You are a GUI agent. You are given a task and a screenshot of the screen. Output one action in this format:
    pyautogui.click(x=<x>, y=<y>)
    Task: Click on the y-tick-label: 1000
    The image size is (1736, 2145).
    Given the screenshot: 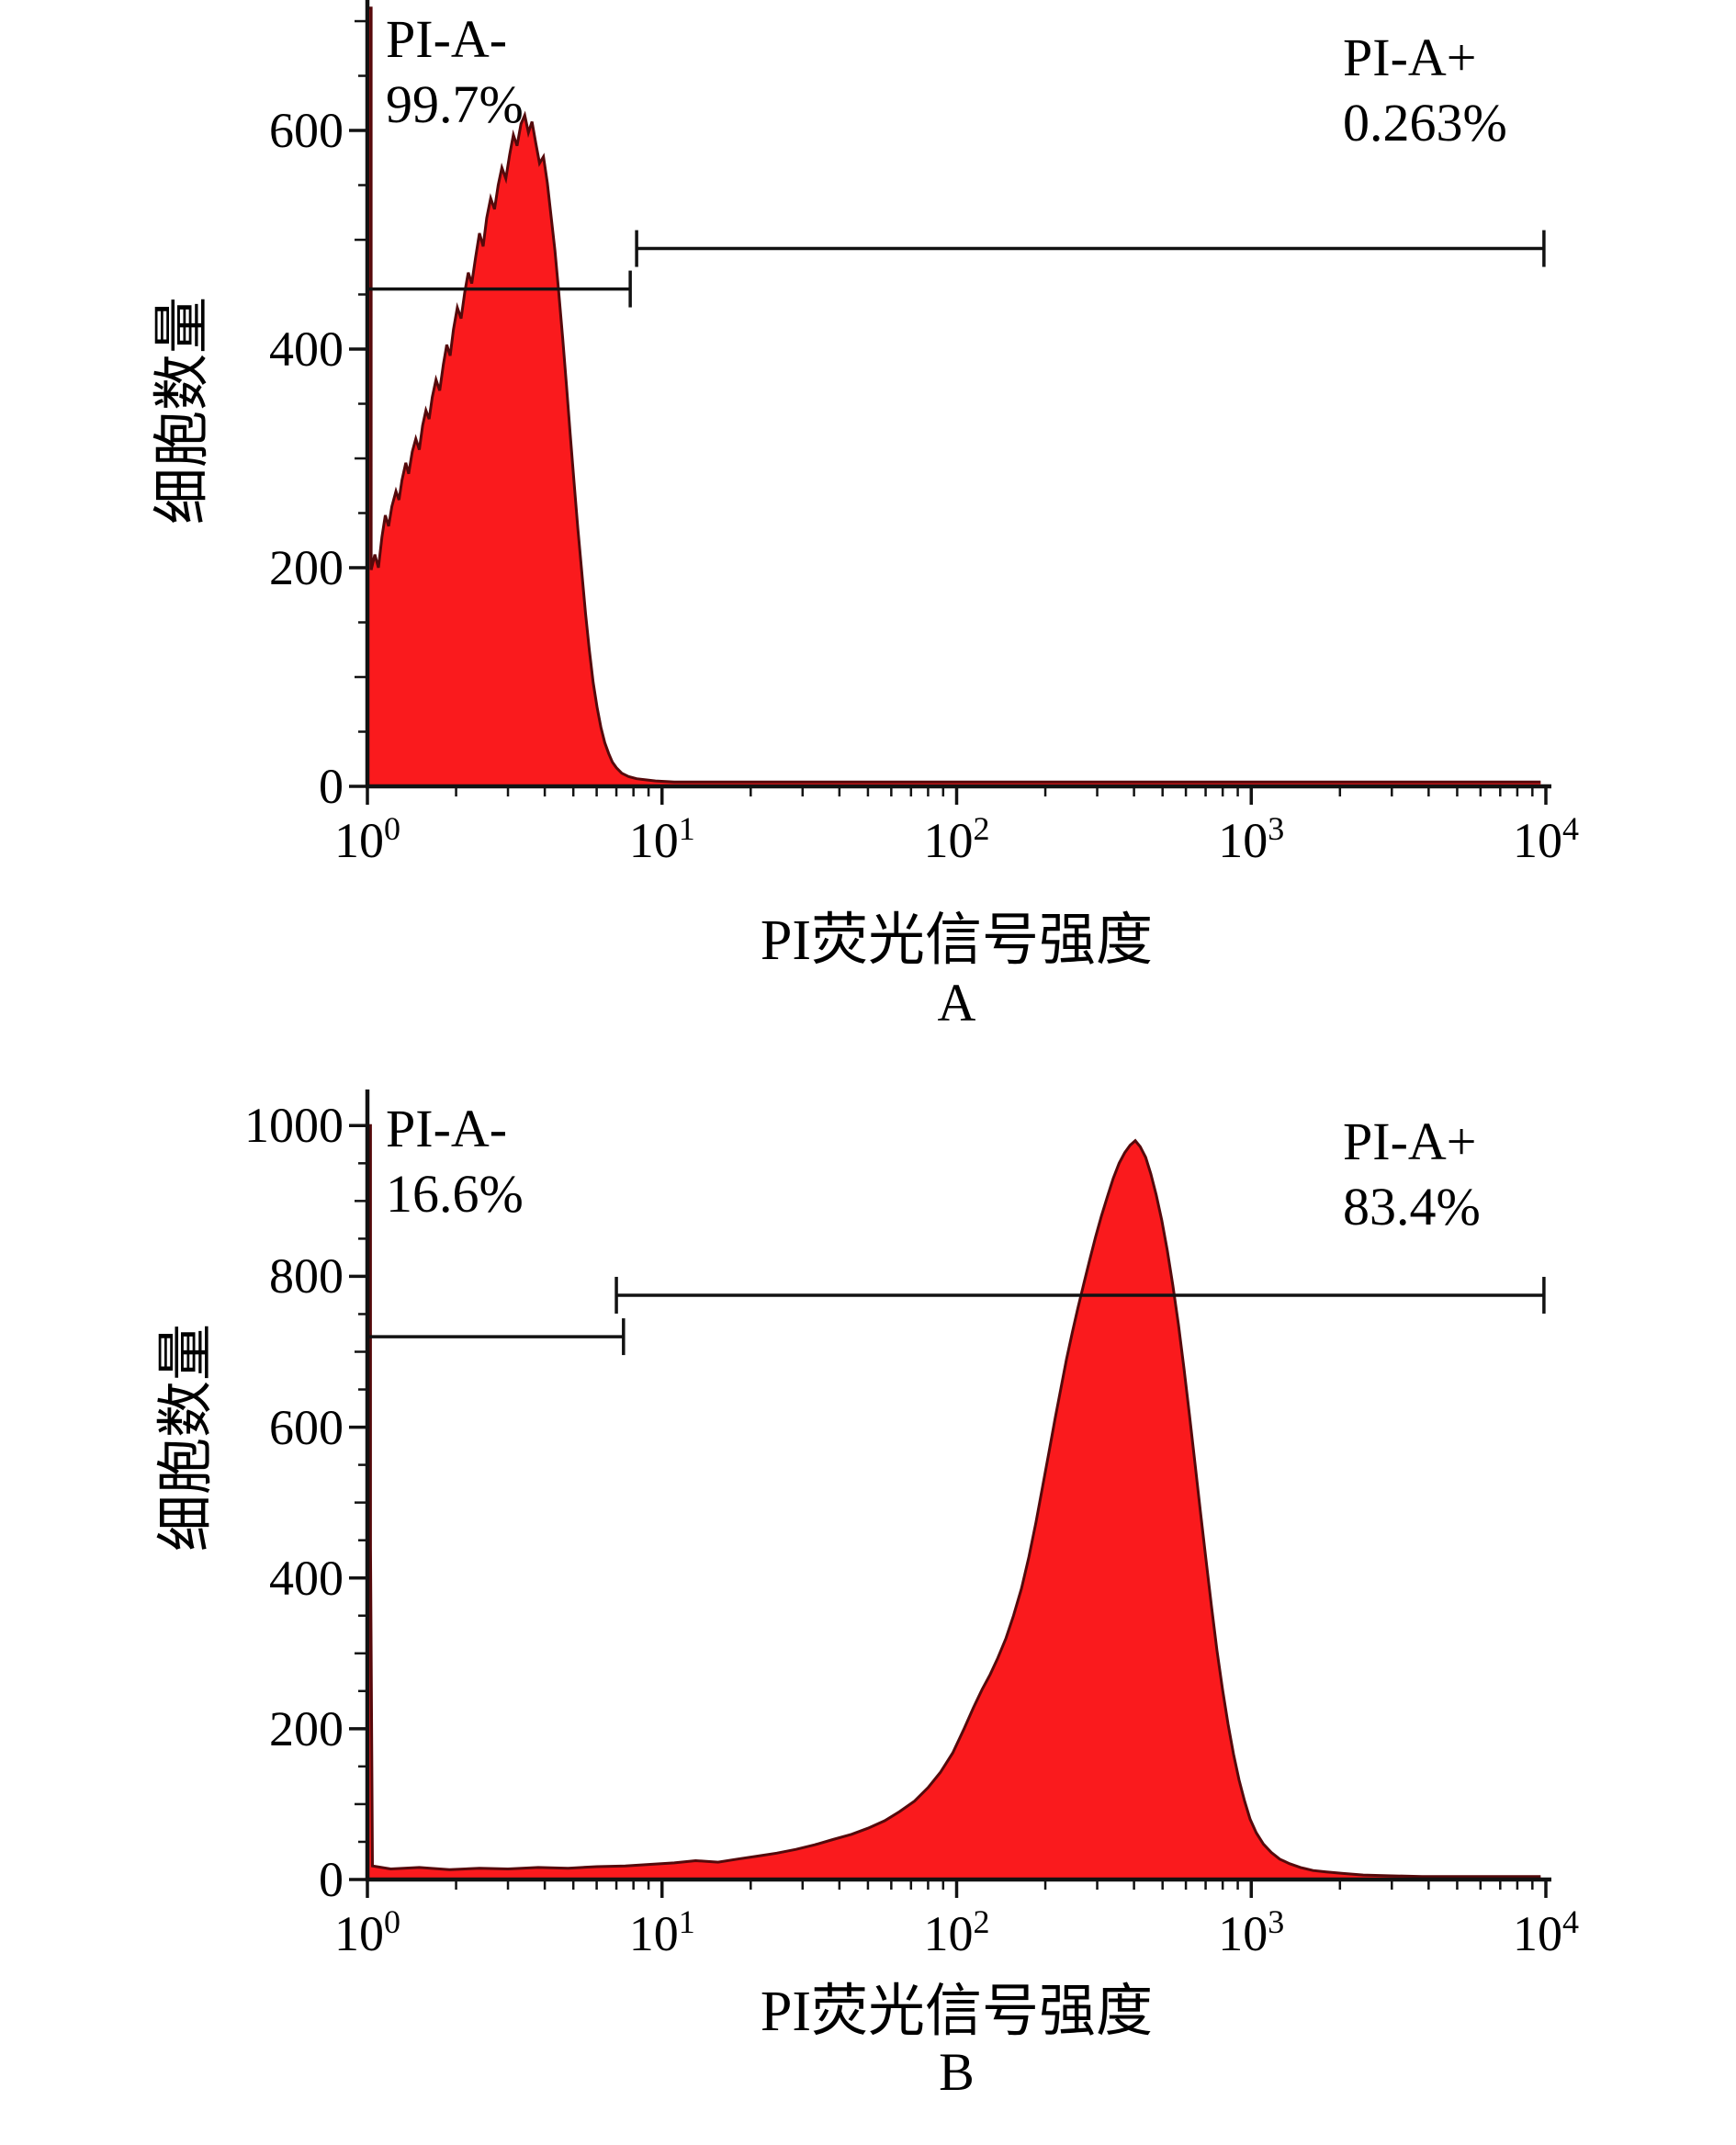 What is the action you would take?
    pyautogui.click(x=294, y=1126)
    